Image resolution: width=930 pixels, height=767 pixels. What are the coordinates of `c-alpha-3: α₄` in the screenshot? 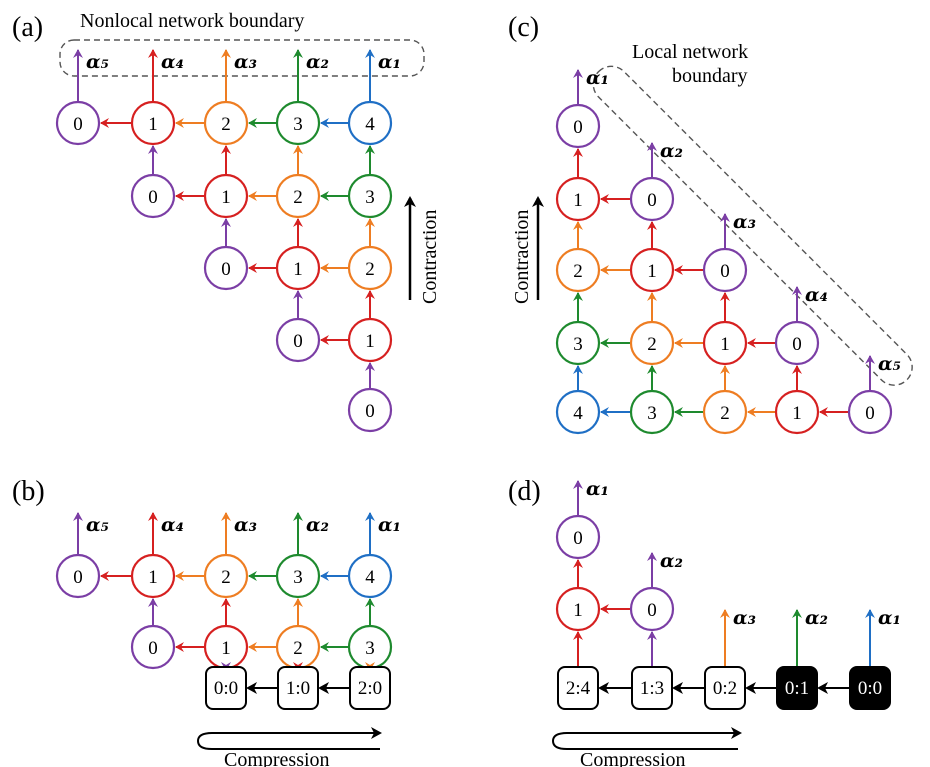 It's located at (816, 295).